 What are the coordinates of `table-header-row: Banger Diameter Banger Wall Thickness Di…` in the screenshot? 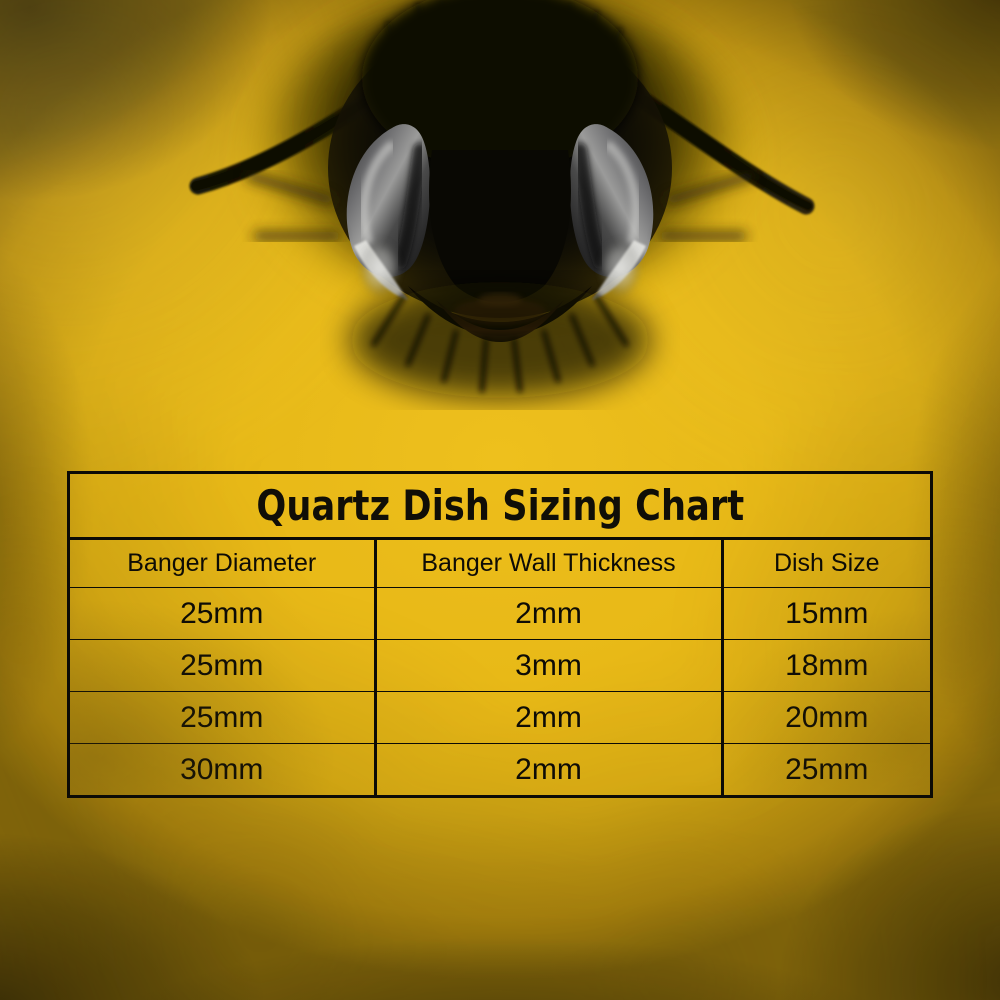 It's located at (500, 564).